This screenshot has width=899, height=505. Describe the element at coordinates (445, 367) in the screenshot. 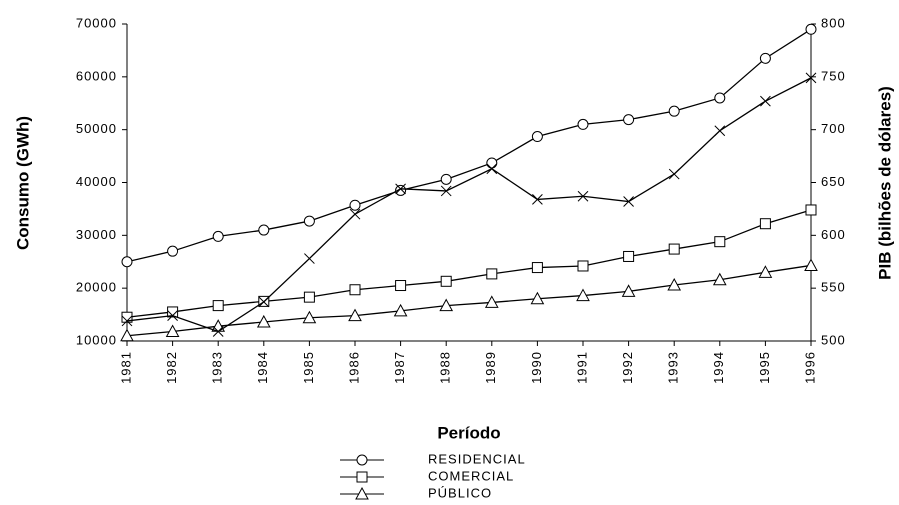

I see `x-tick-label: 1988` at that location.